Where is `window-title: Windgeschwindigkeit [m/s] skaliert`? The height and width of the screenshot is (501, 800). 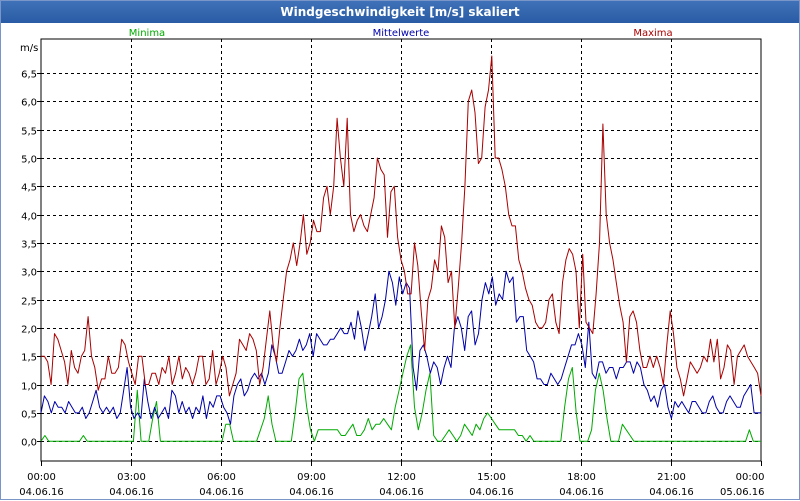 window-title: Windgeschwindigkeit [m/s] skaliert is located at coordinates (400, 12).